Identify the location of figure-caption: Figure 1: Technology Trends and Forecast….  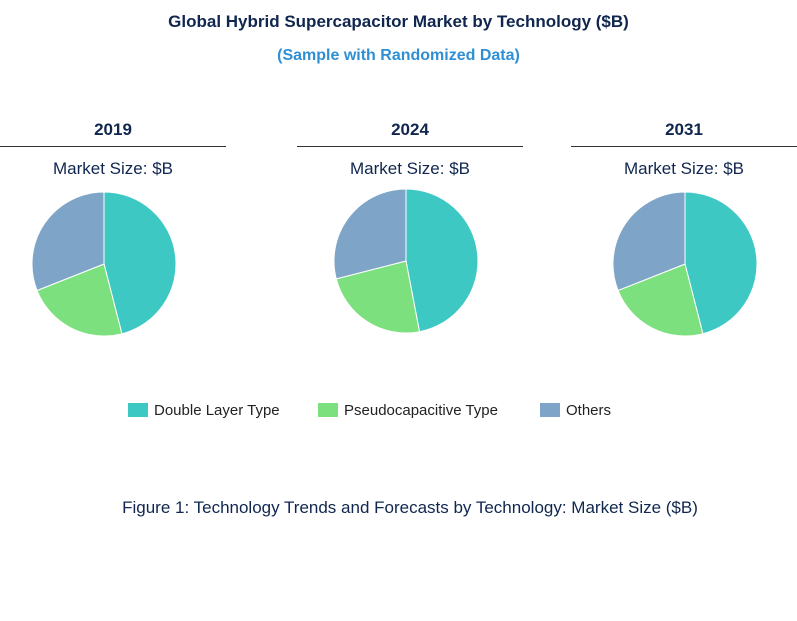
(410, 507).